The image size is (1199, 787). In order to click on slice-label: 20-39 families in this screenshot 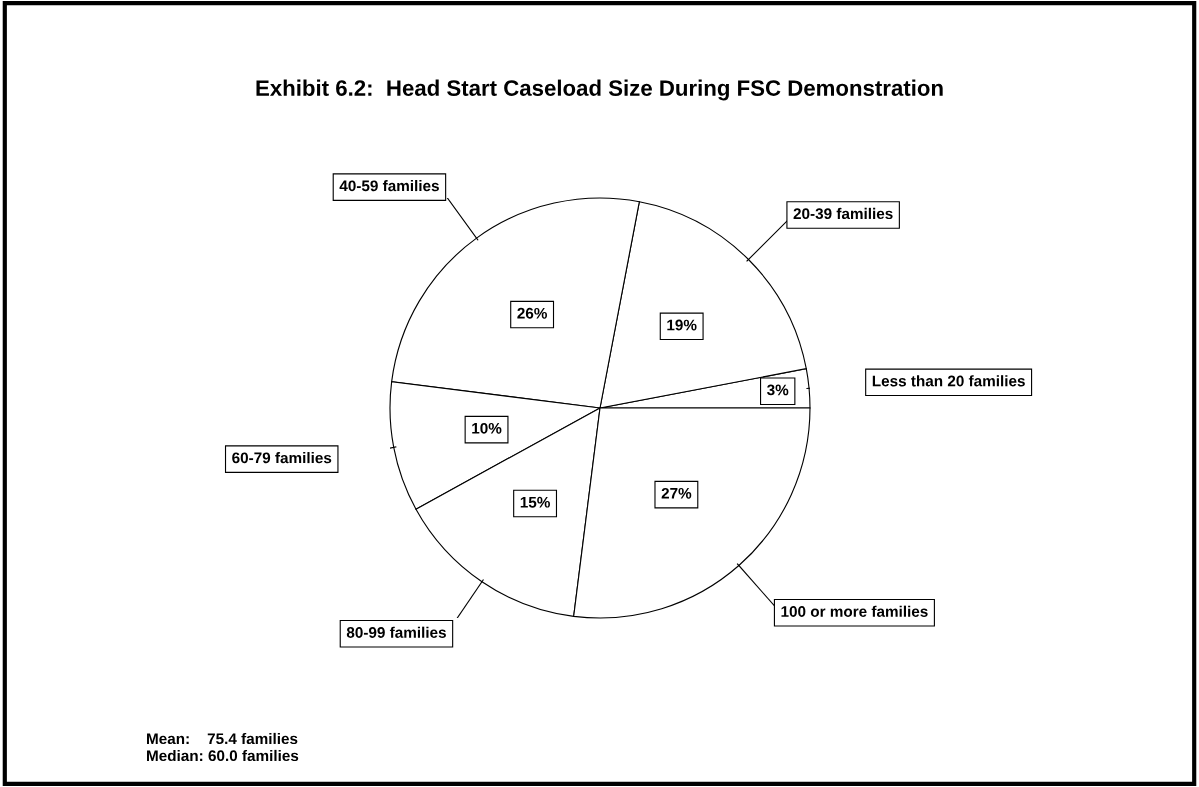, I will do `click(843, 213)`.